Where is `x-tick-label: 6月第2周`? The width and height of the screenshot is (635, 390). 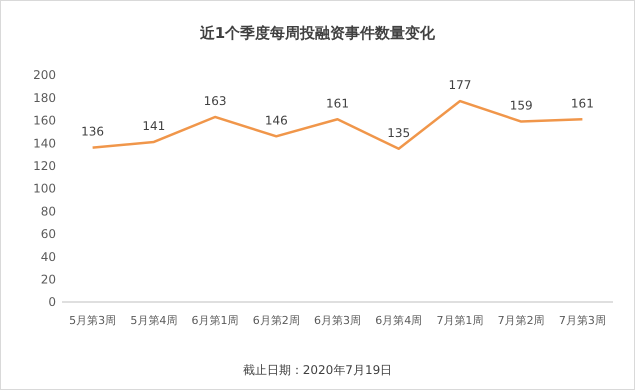 x-tick-label: 6月第2周 is located at coordinates (276, 320).